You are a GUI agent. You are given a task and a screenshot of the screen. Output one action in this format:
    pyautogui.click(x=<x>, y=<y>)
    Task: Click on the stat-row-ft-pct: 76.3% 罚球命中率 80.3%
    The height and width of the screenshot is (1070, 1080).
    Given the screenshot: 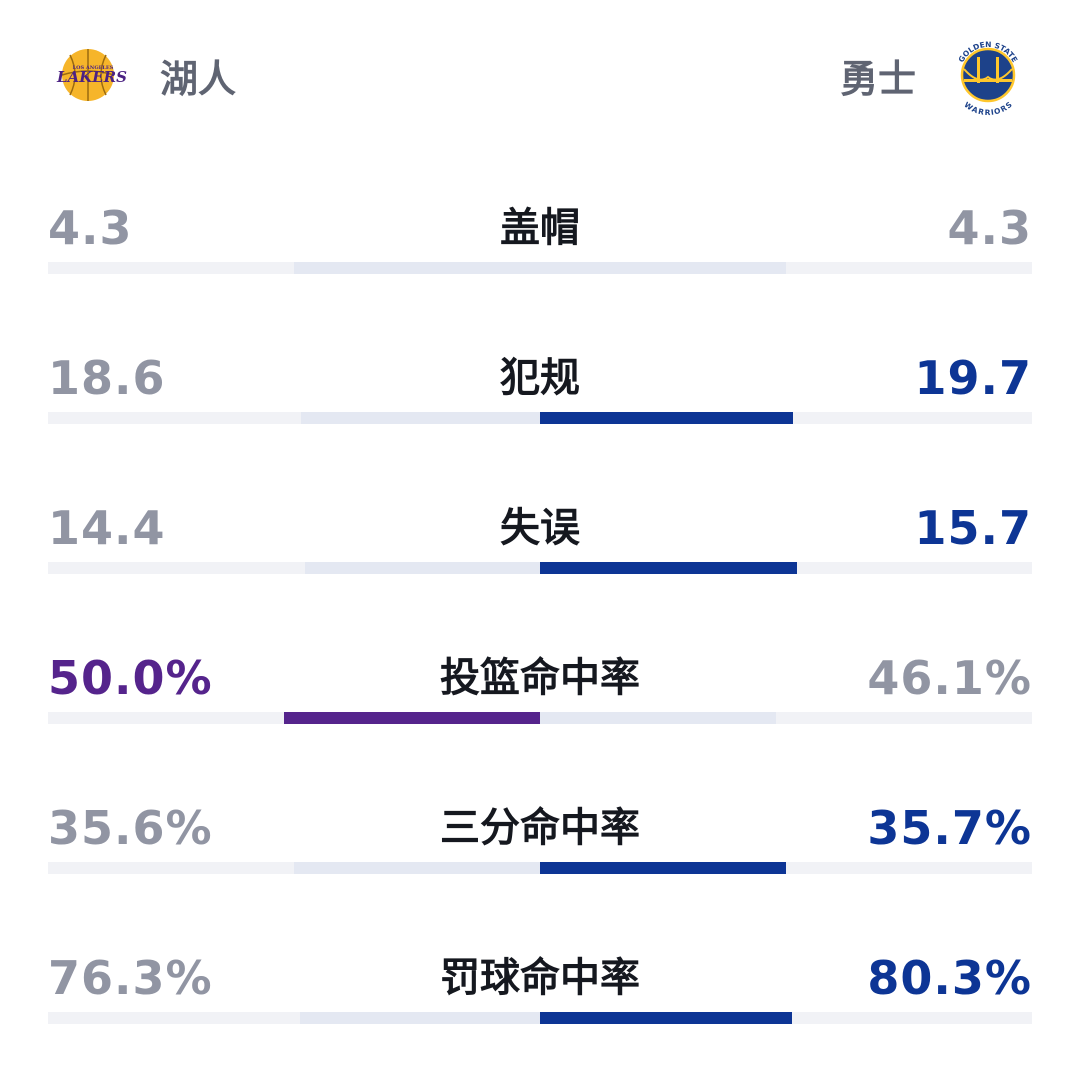 What is the action you would take?
    pyautogui.click(x=540, y=1010)
    